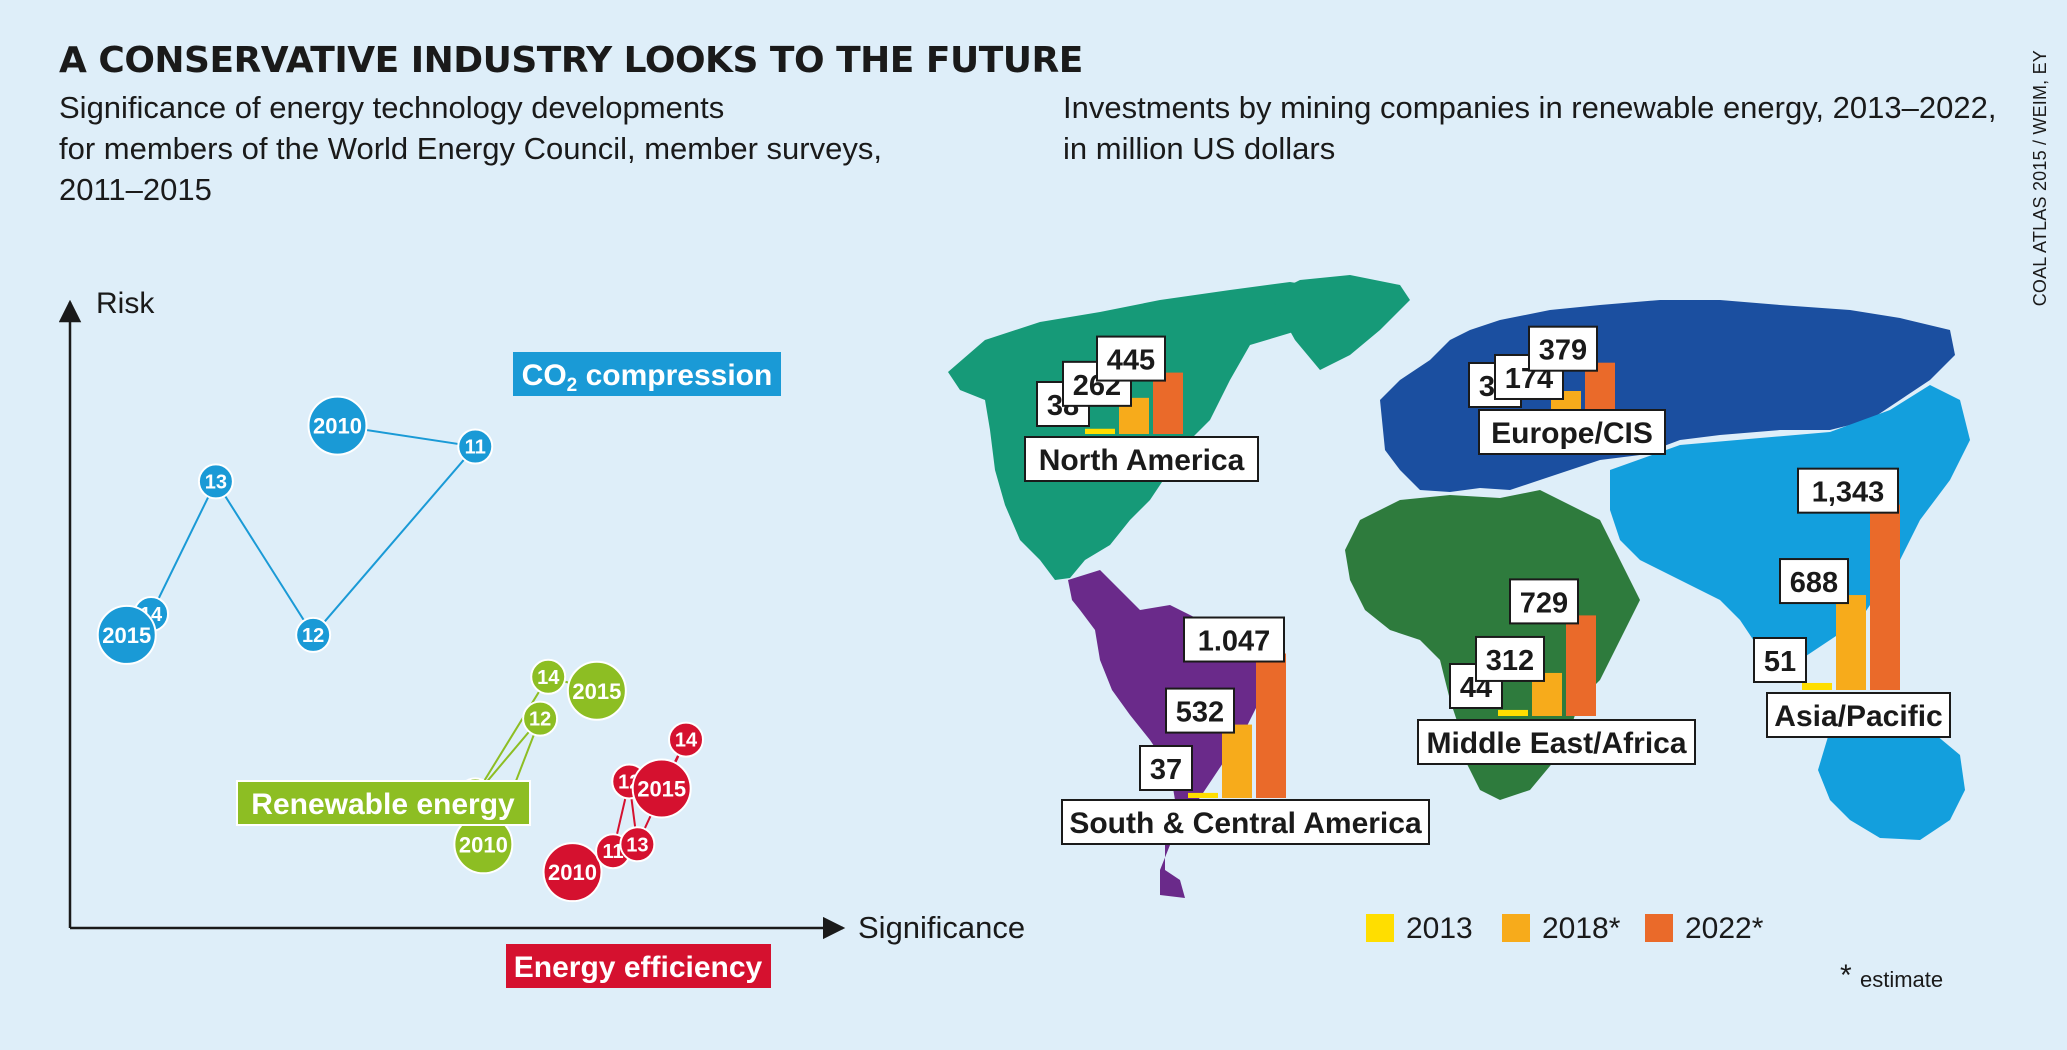 The height and width of the screenshot is (1050, 2067). What do you see at coordinates (1901, 979) in the screenshot?
I see `footnote-text: estimate` at bounding box center [1901, 979].